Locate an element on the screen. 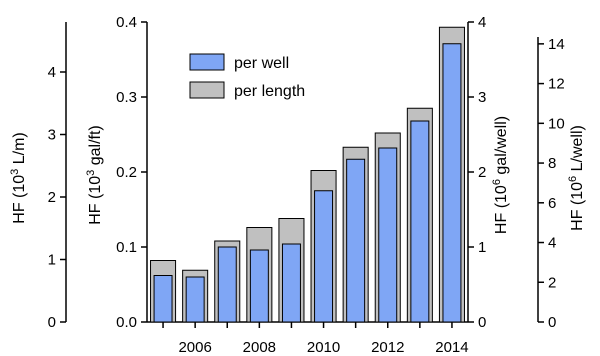 The height and width of the screenshot is (356, 600). x-tick-label-2006: 2006 is located at coordinates (194, 347).